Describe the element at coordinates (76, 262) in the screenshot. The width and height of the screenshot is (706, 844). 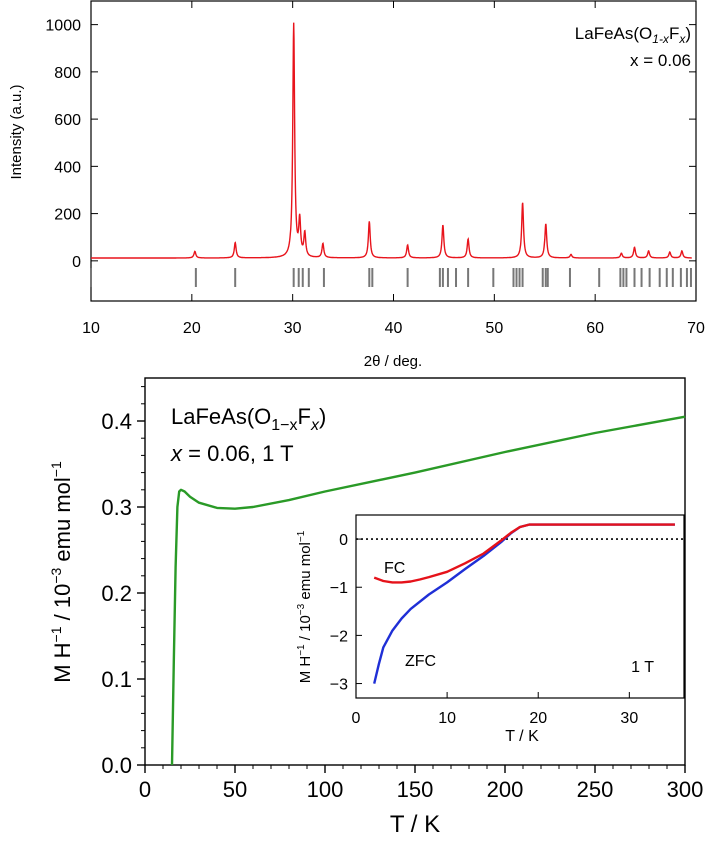
I see `xrd-y-tick-label: 0` at that location.